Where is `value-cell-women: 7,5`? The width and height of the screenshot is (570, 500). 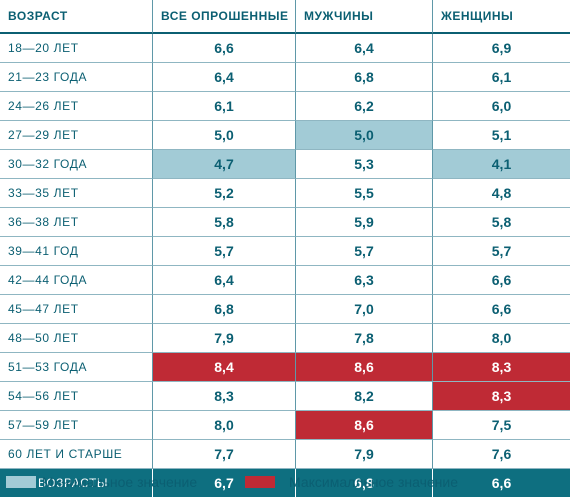
value-cell-women: 7,5 is located at coordinates (501, 425).